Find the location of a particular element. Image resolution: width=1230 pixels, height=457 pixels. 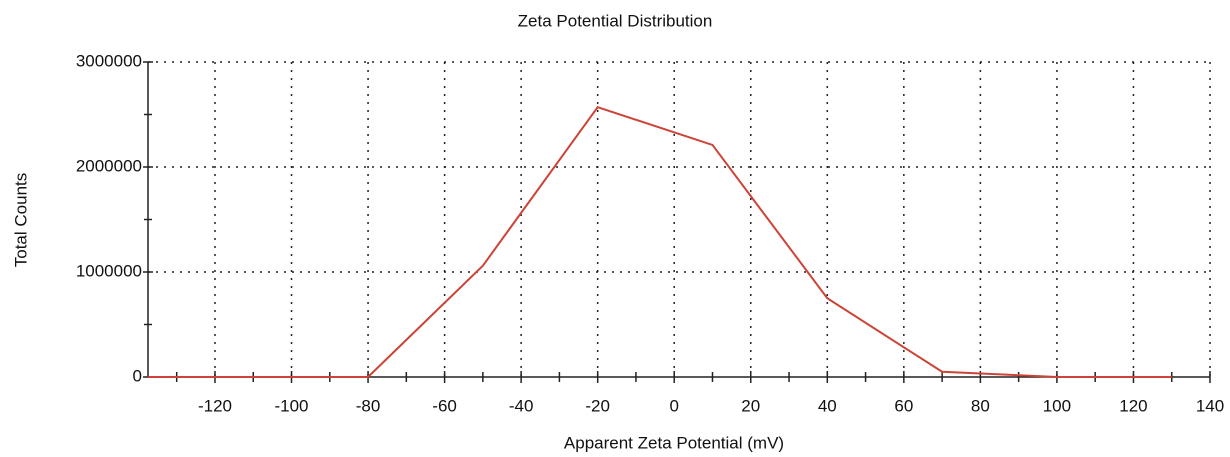

x-tick-label: 60 is located at coordinates (903, 405).